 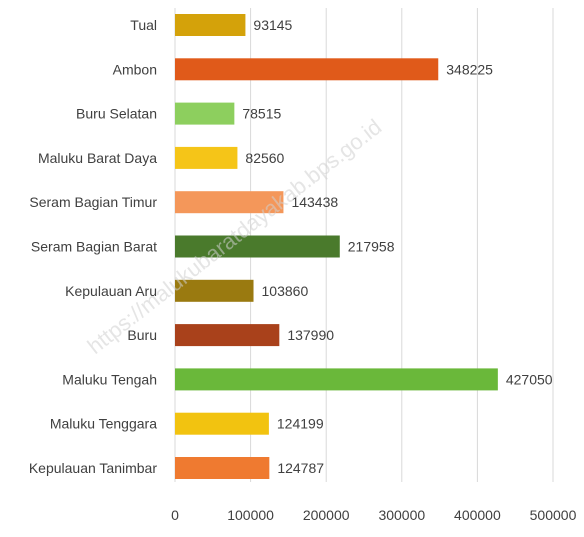 I want to click on x-tick-label: 400000, so click(x=477, y=515).